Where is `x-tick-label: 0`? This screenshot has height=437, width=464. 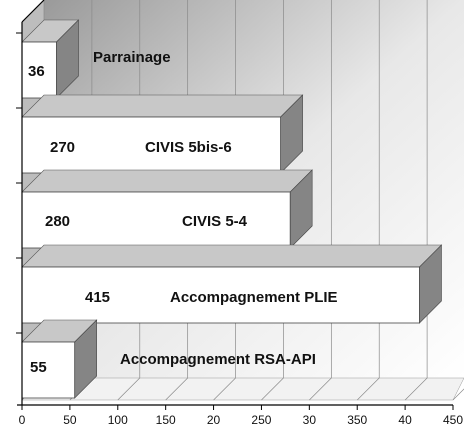 x-tick-label: 0 is located at coordinates (22, 420).